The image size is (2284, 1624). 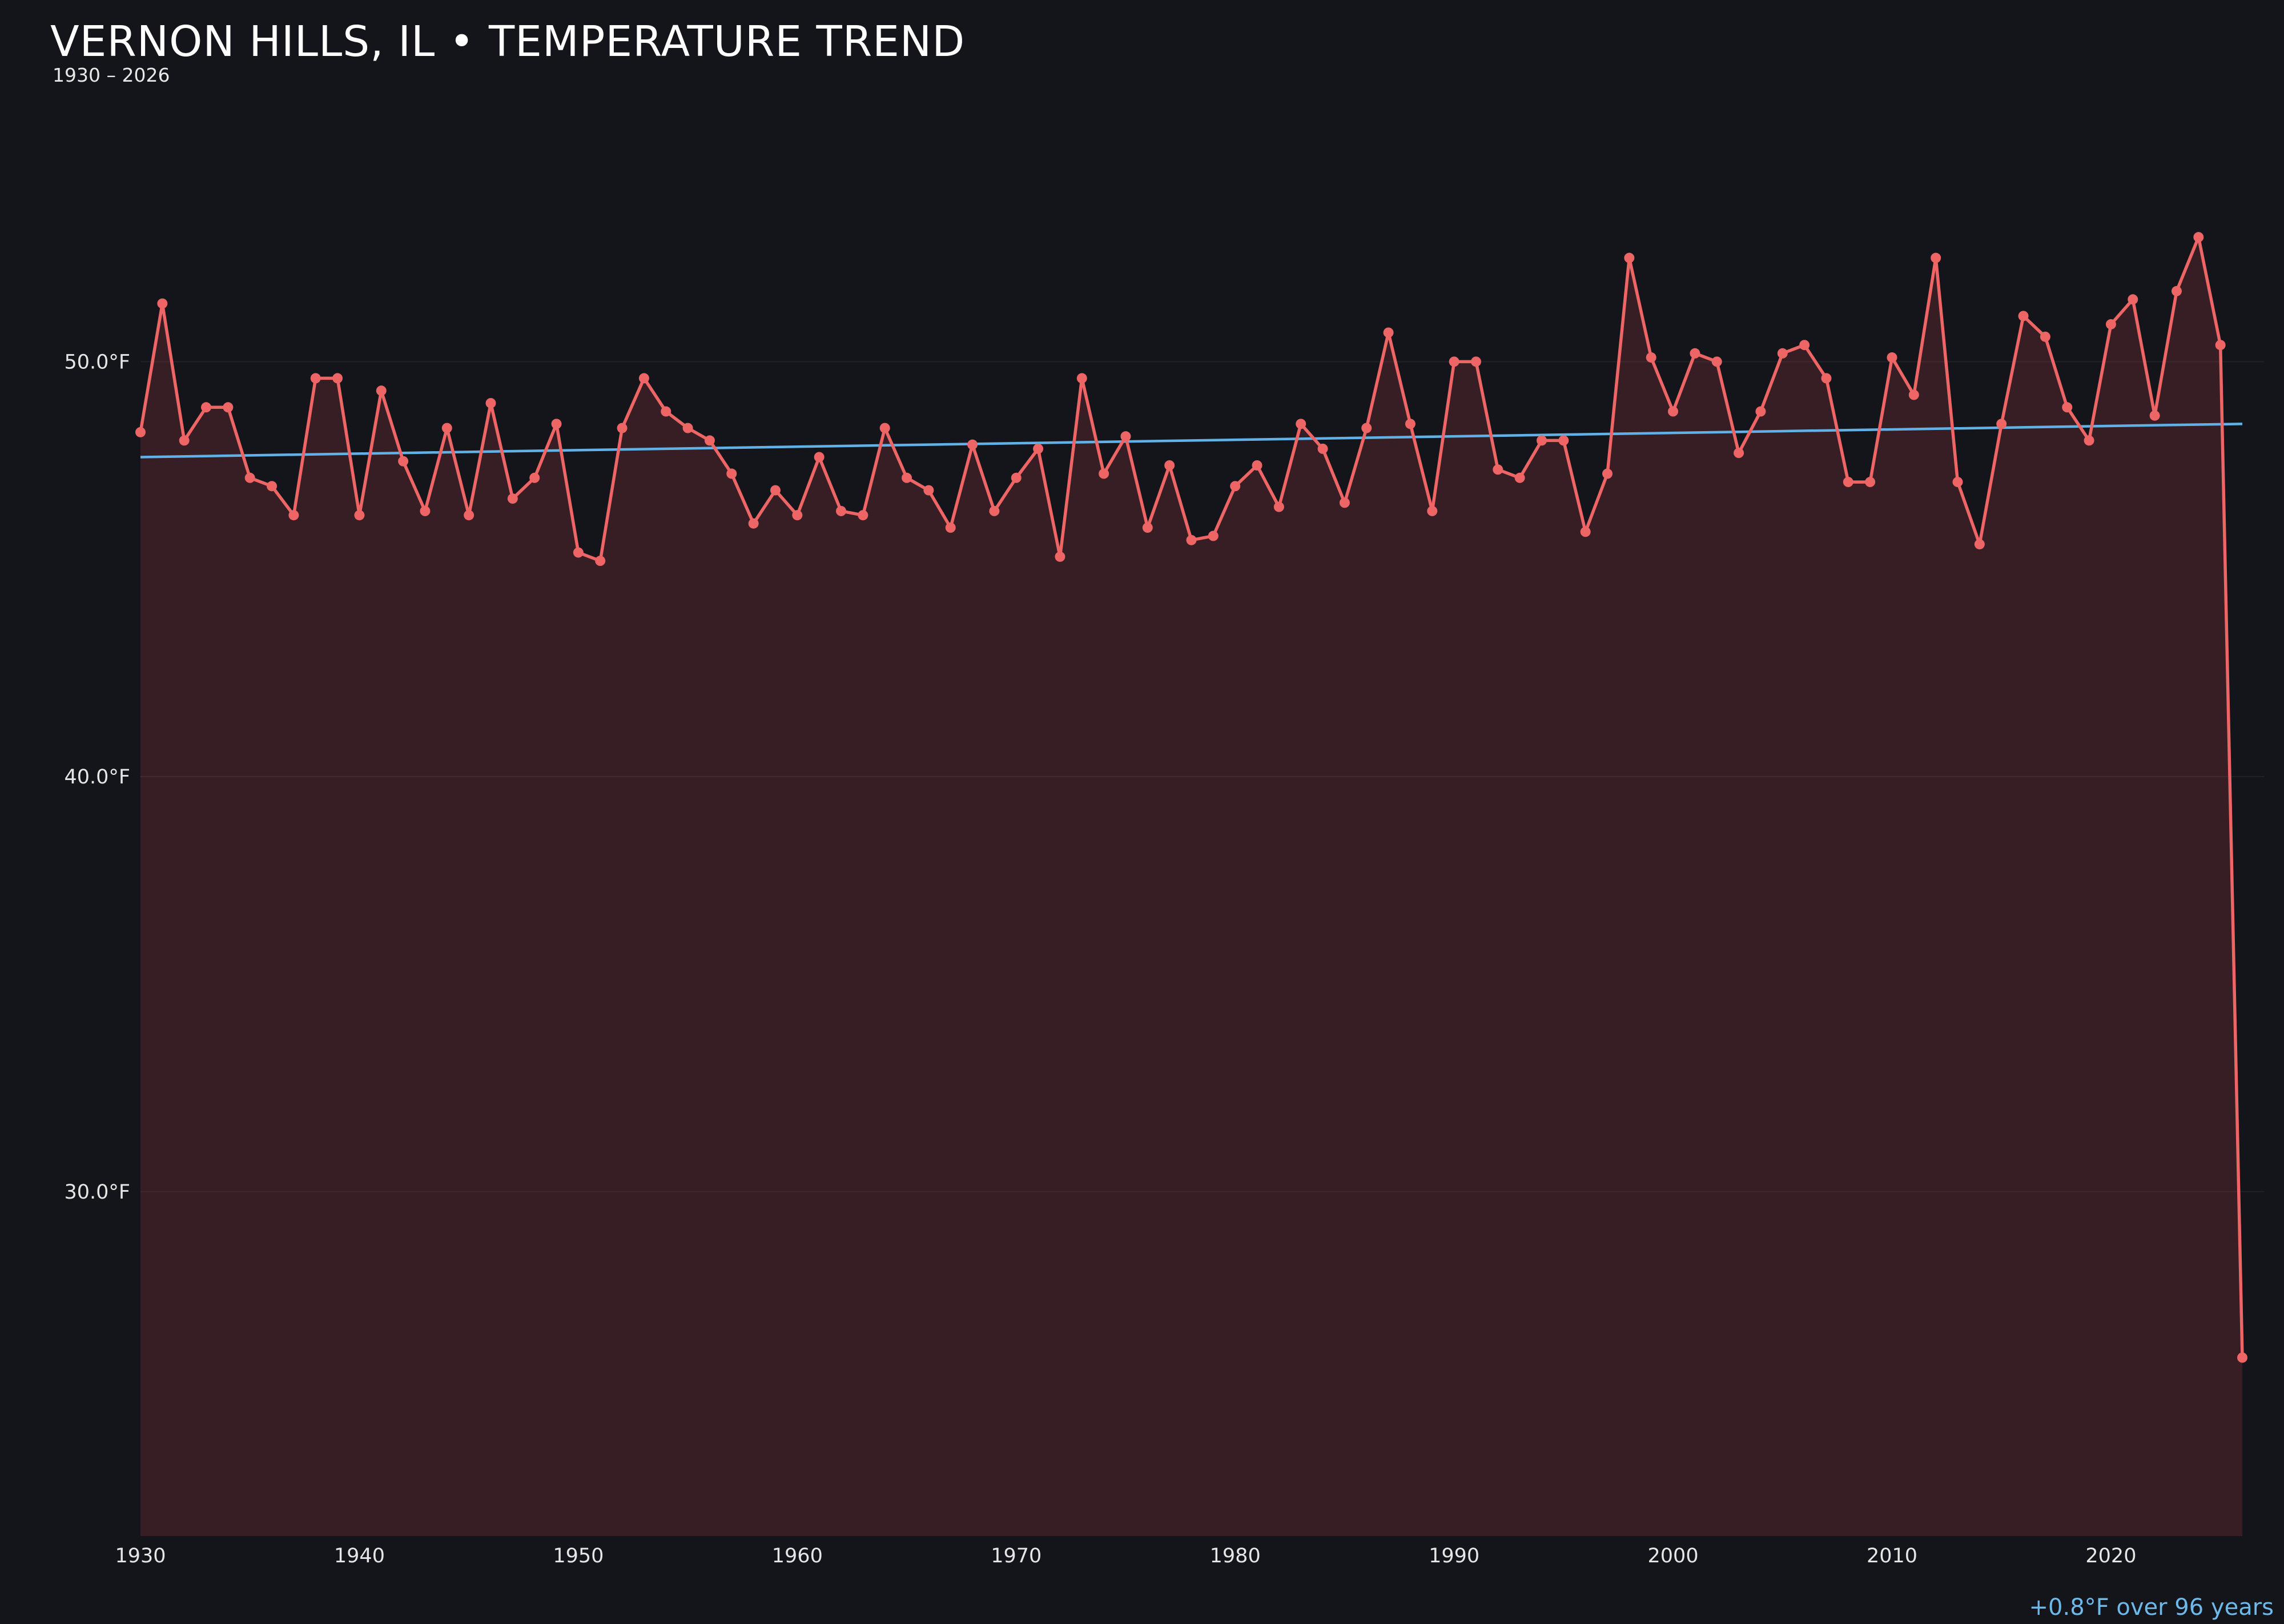 I want to click on x-tick-label: 1980, so click(x=1235, y=1556).